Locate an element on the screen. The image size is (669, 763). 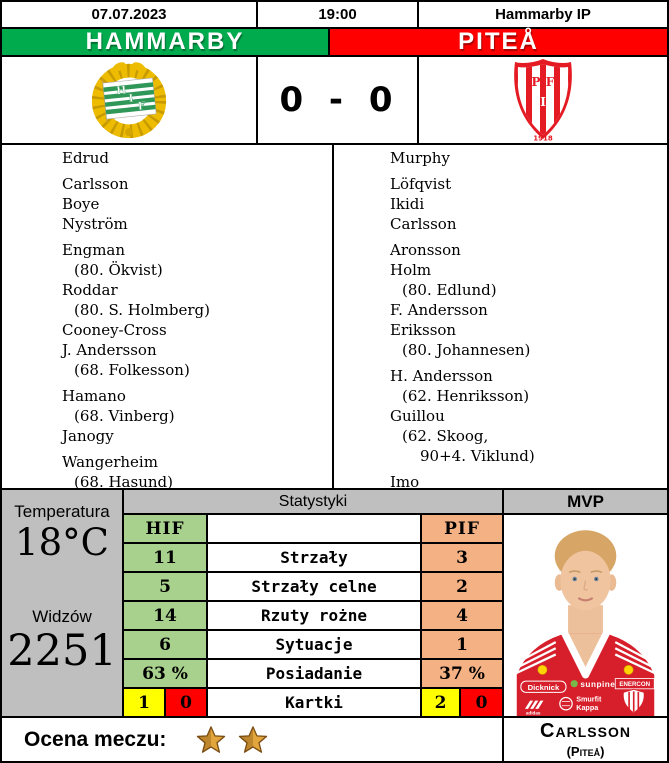
away-team-name: PITEÅ is located at coordinates (498, 41).